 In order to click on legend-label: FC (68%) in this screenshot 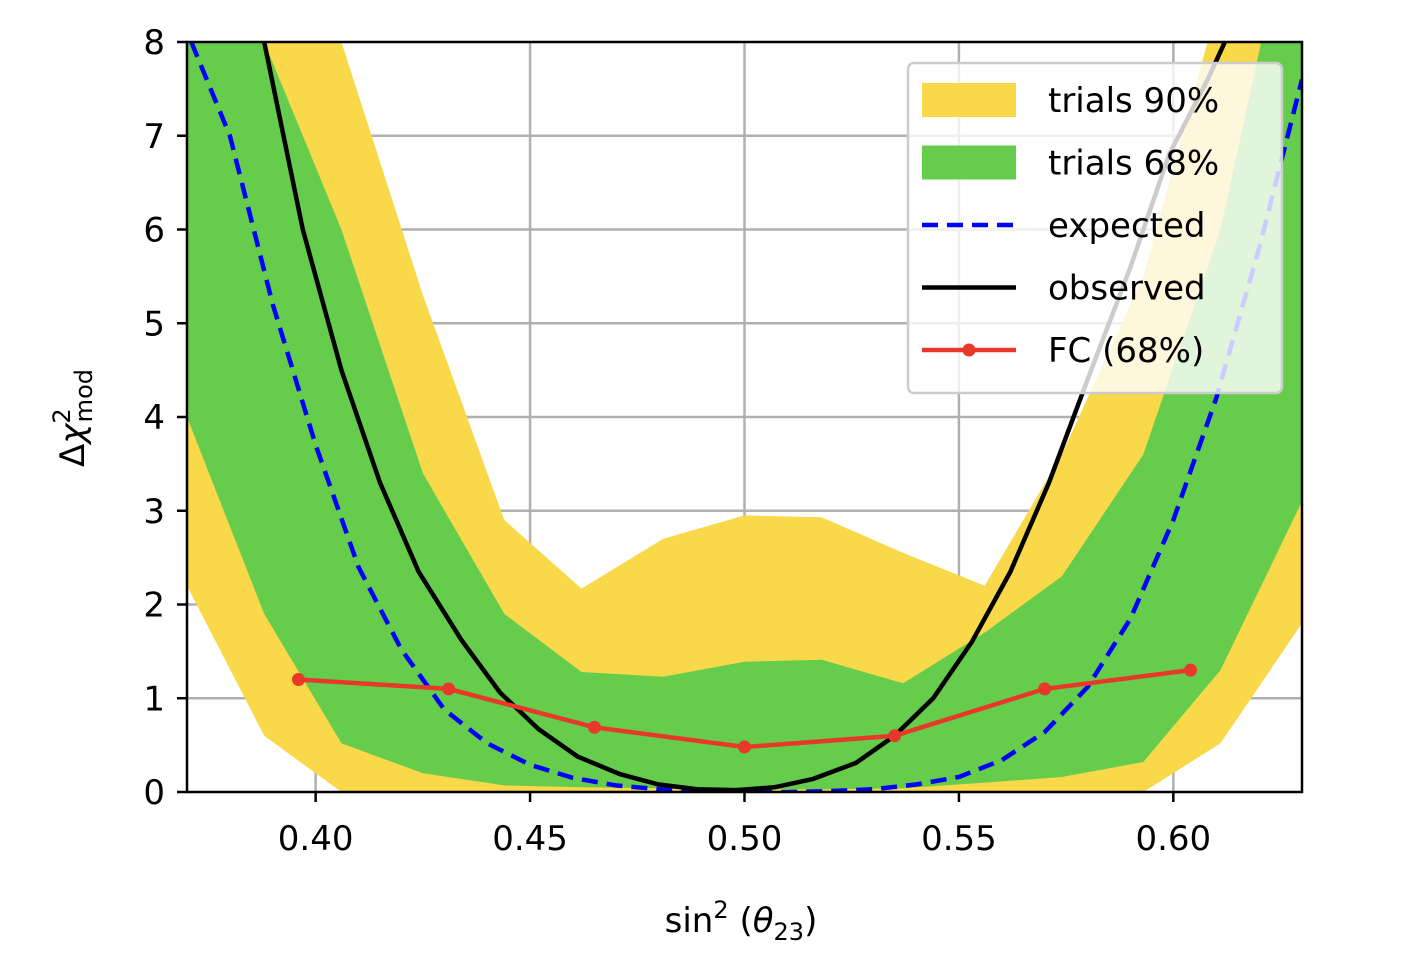, I will do `click(1126, 351)`.